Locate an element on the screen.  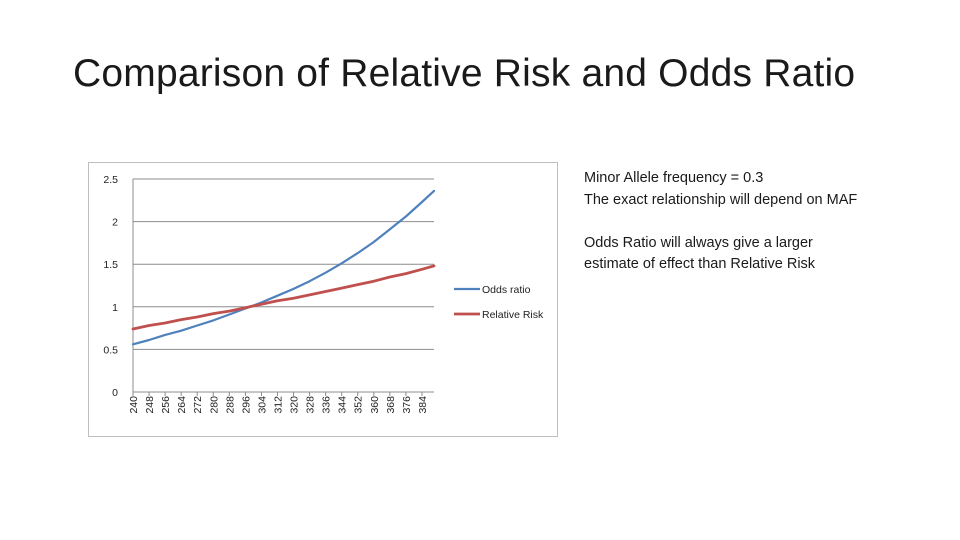
y-tick-label: 1 is located at coordinates (115, 308).